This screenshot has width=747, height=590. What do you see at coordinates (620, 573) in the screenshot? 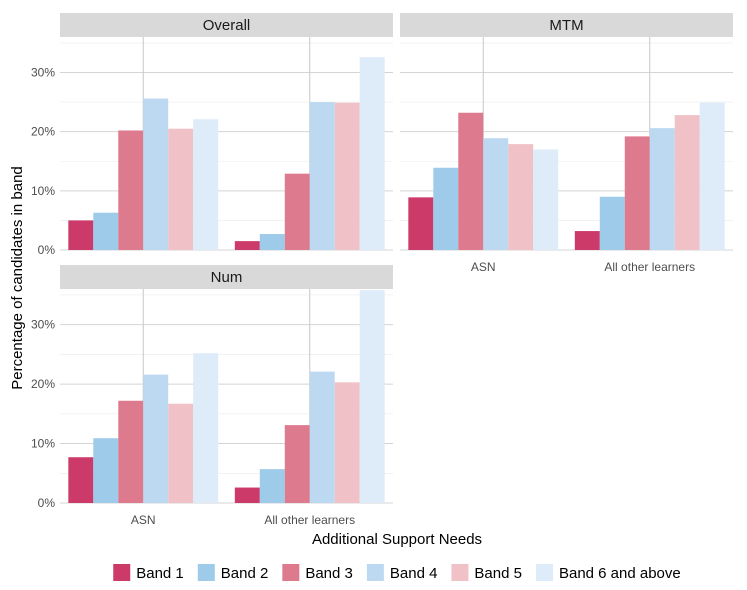
I see `legend-label: Band 6 and above` at bounding box center [620, 573].